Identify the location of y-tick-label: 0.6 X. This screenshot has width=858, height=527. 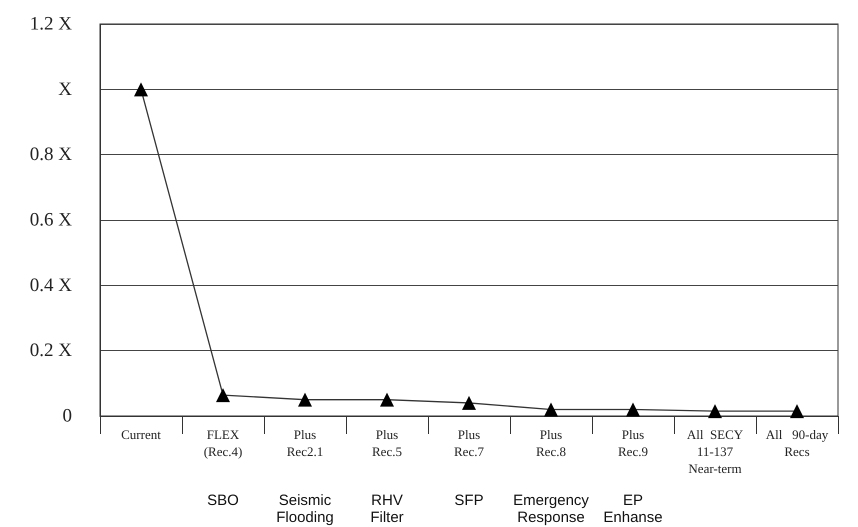
(51, 220).